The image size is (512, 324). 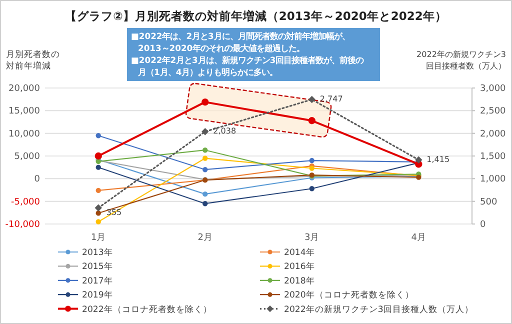 I want to click on y-axis-title: 月別死者数の対前年増減, so click(x=33, y=60).